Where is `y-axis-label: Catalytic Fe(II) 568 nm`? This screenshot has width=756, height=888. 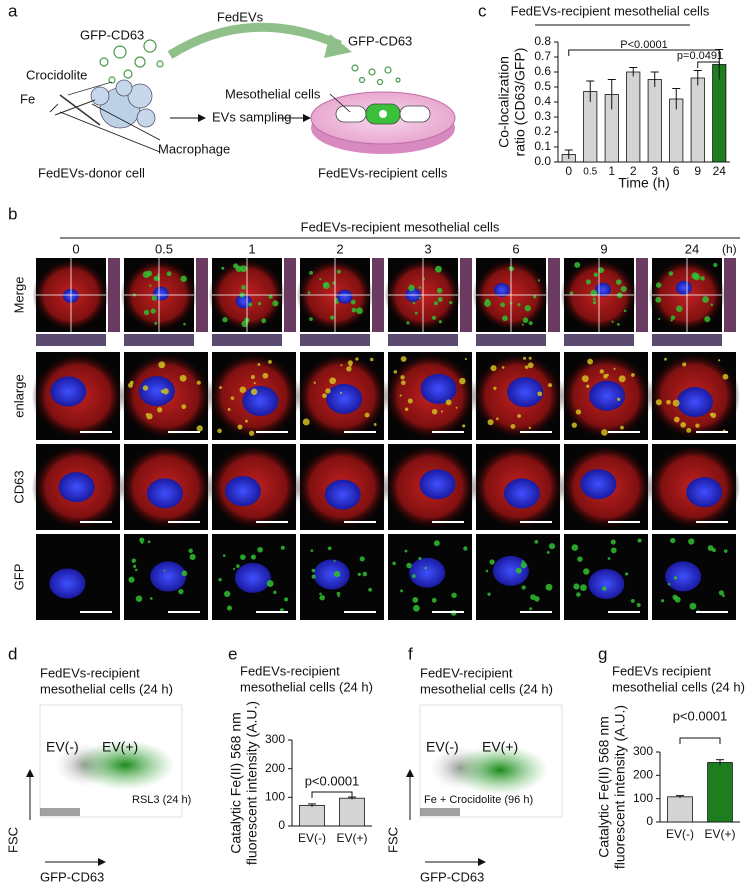
y-axis-label: Catalytic Fe(II) 568 nm is located at coordinates (604, 787).